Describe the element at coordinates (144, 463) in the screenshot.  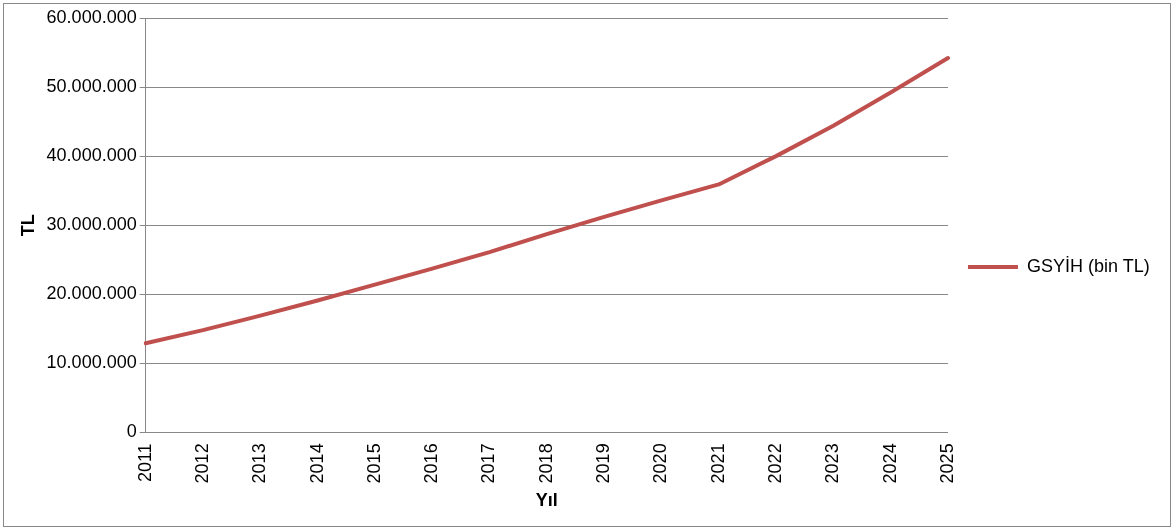
I see `x-tick-label: 2011` at that location.